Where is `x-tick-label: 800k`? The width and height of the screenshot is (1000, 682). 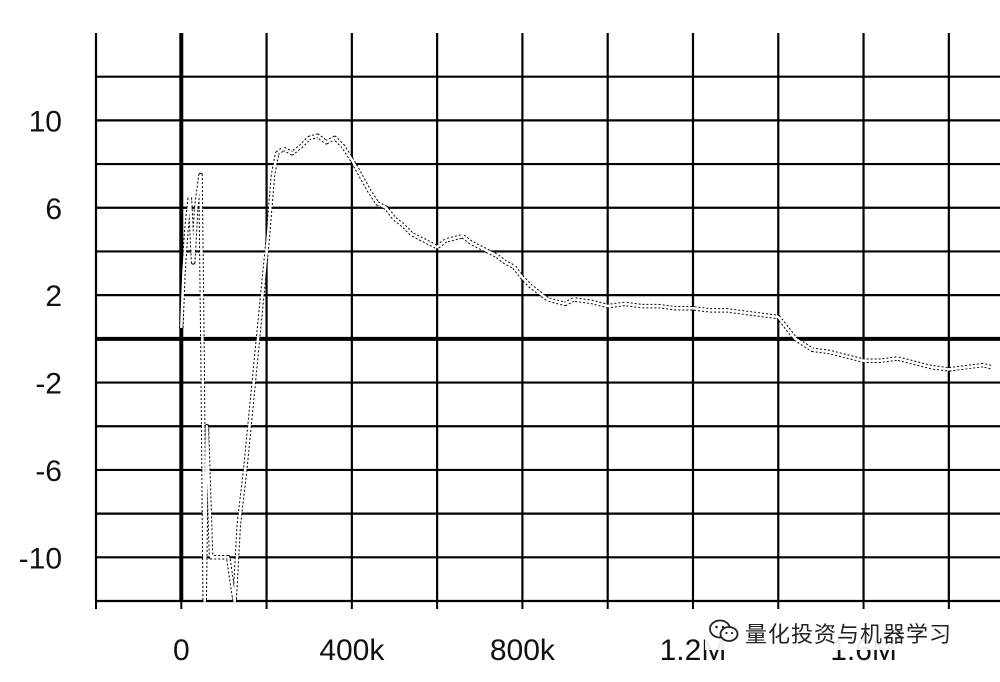
x-tick-label: 800k is located at coordinates (523, 650).